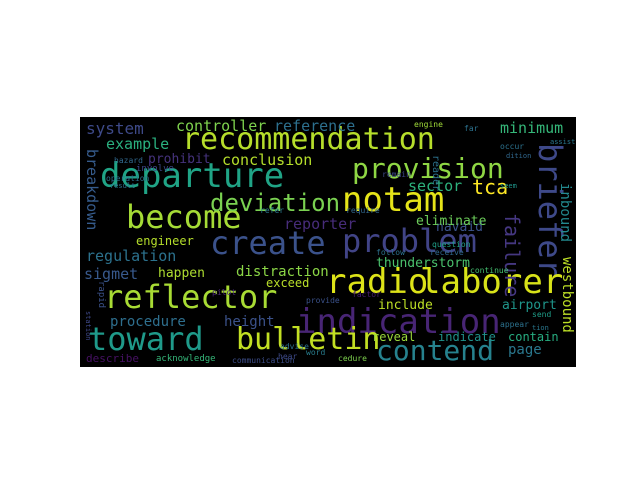  I want to click on word-reader: reader, so click(435, 173).